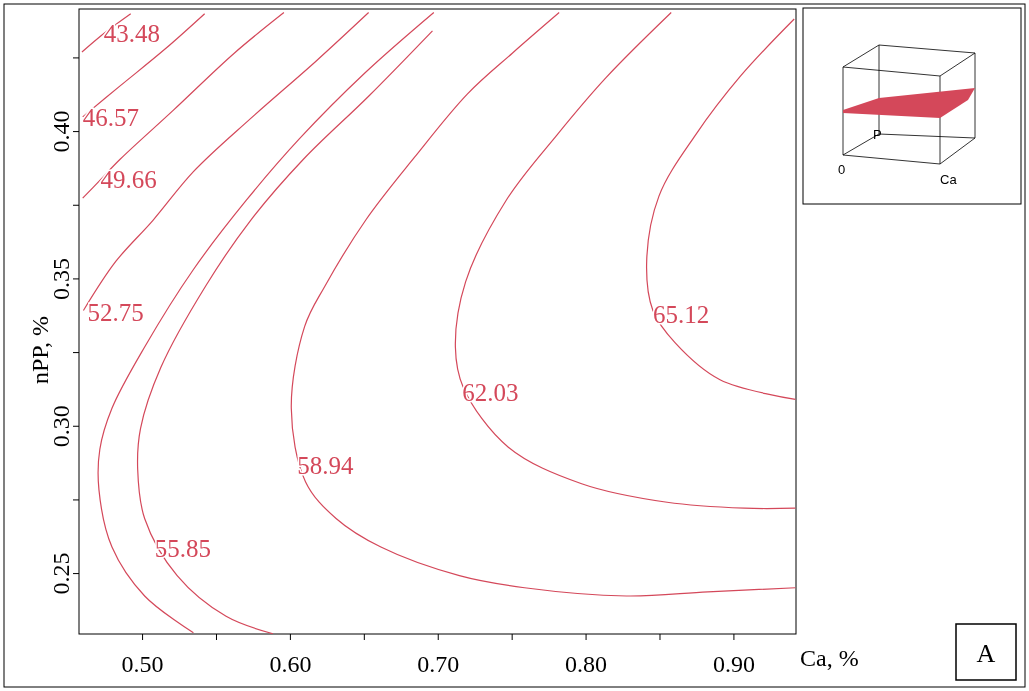 Image resolution: width=1029 pixels, height=691 pixels. What do you see at coordinates (110, 117) in the screenshot?
I see `annotation: 46.57` at bounding box center [110, 117].